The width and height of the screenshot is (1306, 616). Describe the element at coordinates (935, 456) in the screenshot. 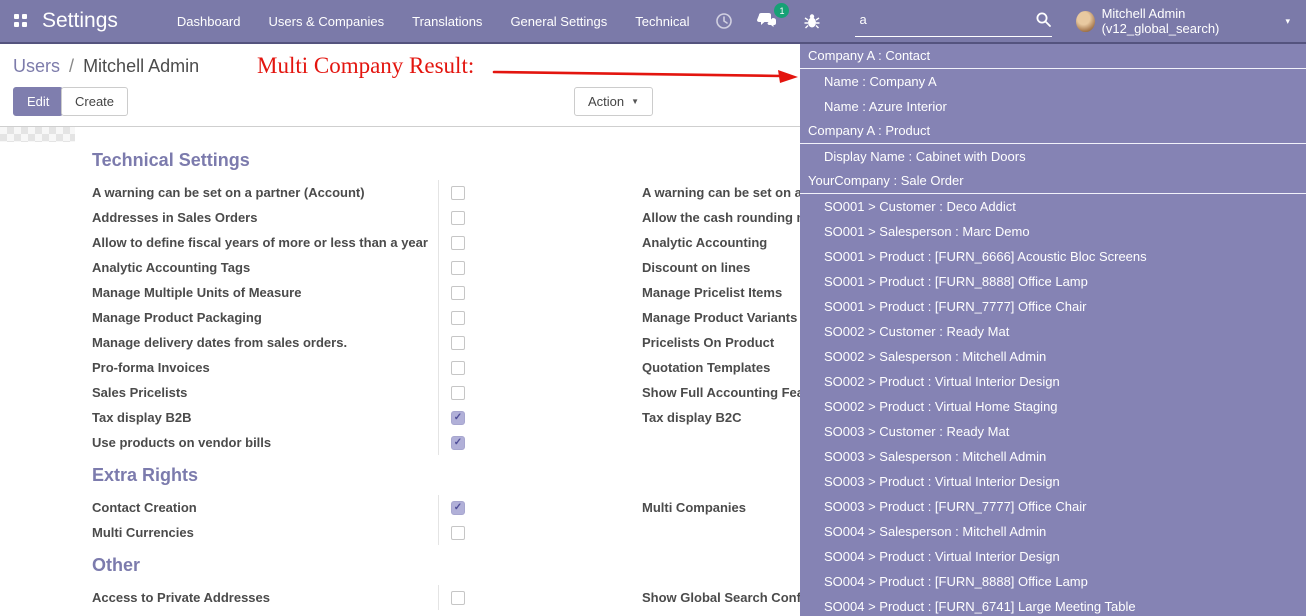

I see `search-result-item: SO003 > Salesperson : Mitchell Admin` at that location.